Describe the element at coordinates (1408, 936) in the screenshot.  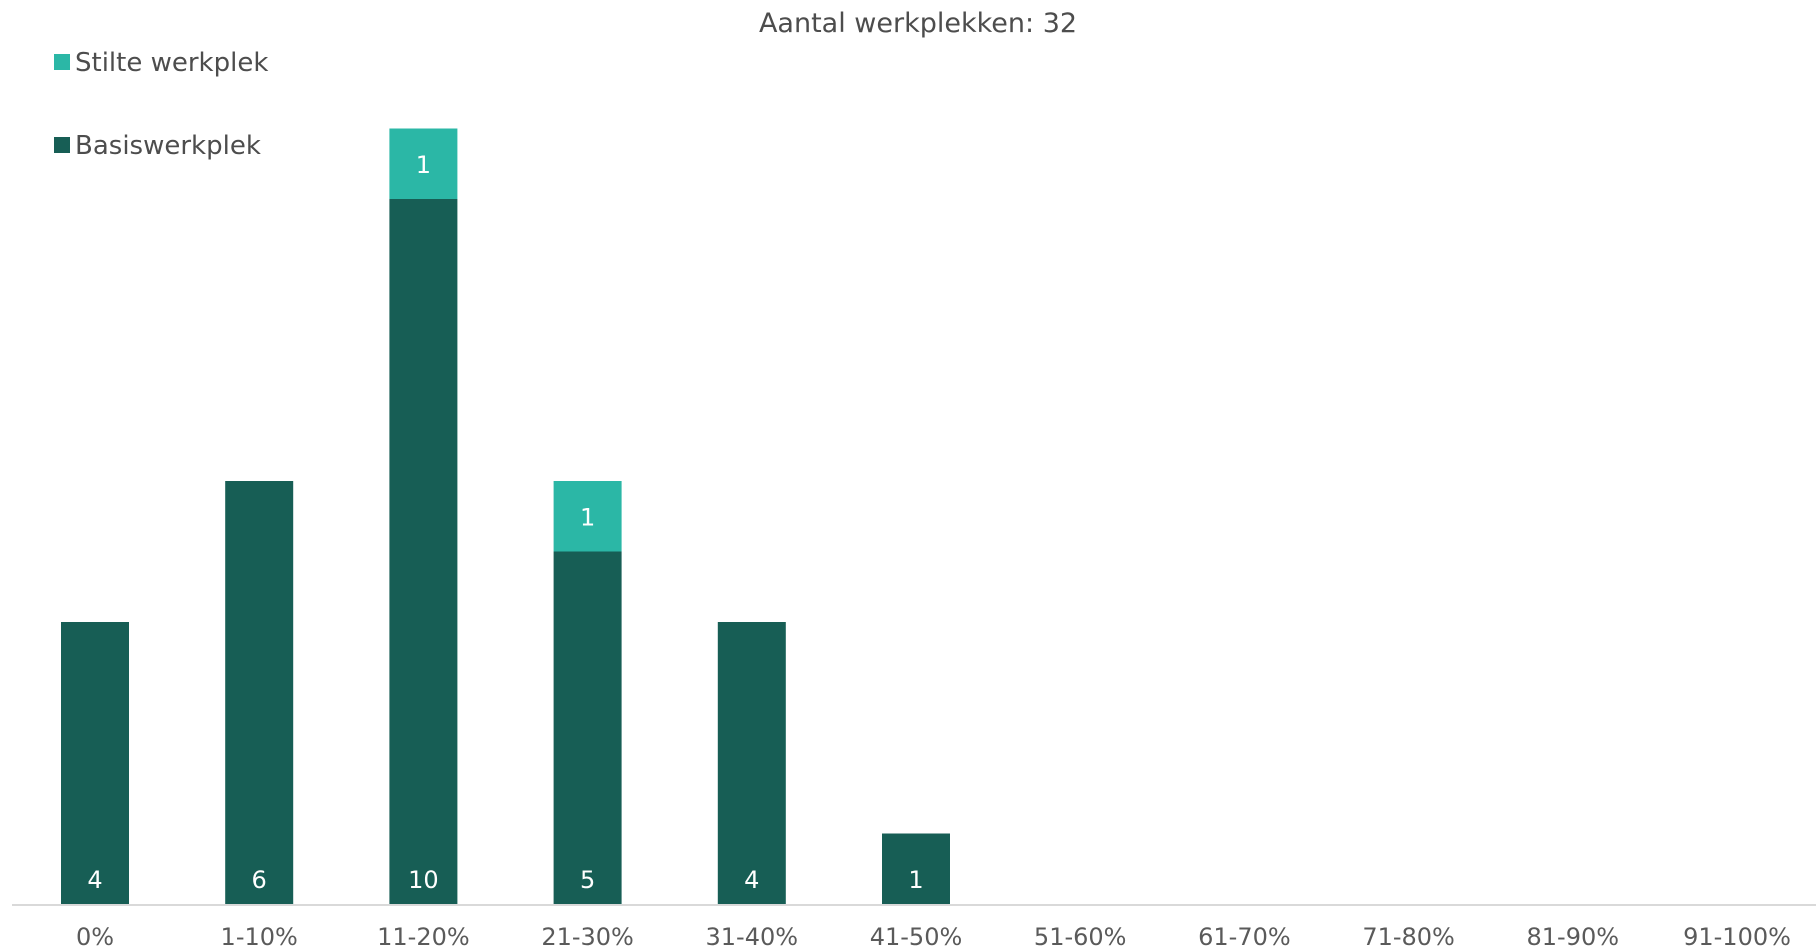
I see `x-tick-label-8: 71-80%` at that location.